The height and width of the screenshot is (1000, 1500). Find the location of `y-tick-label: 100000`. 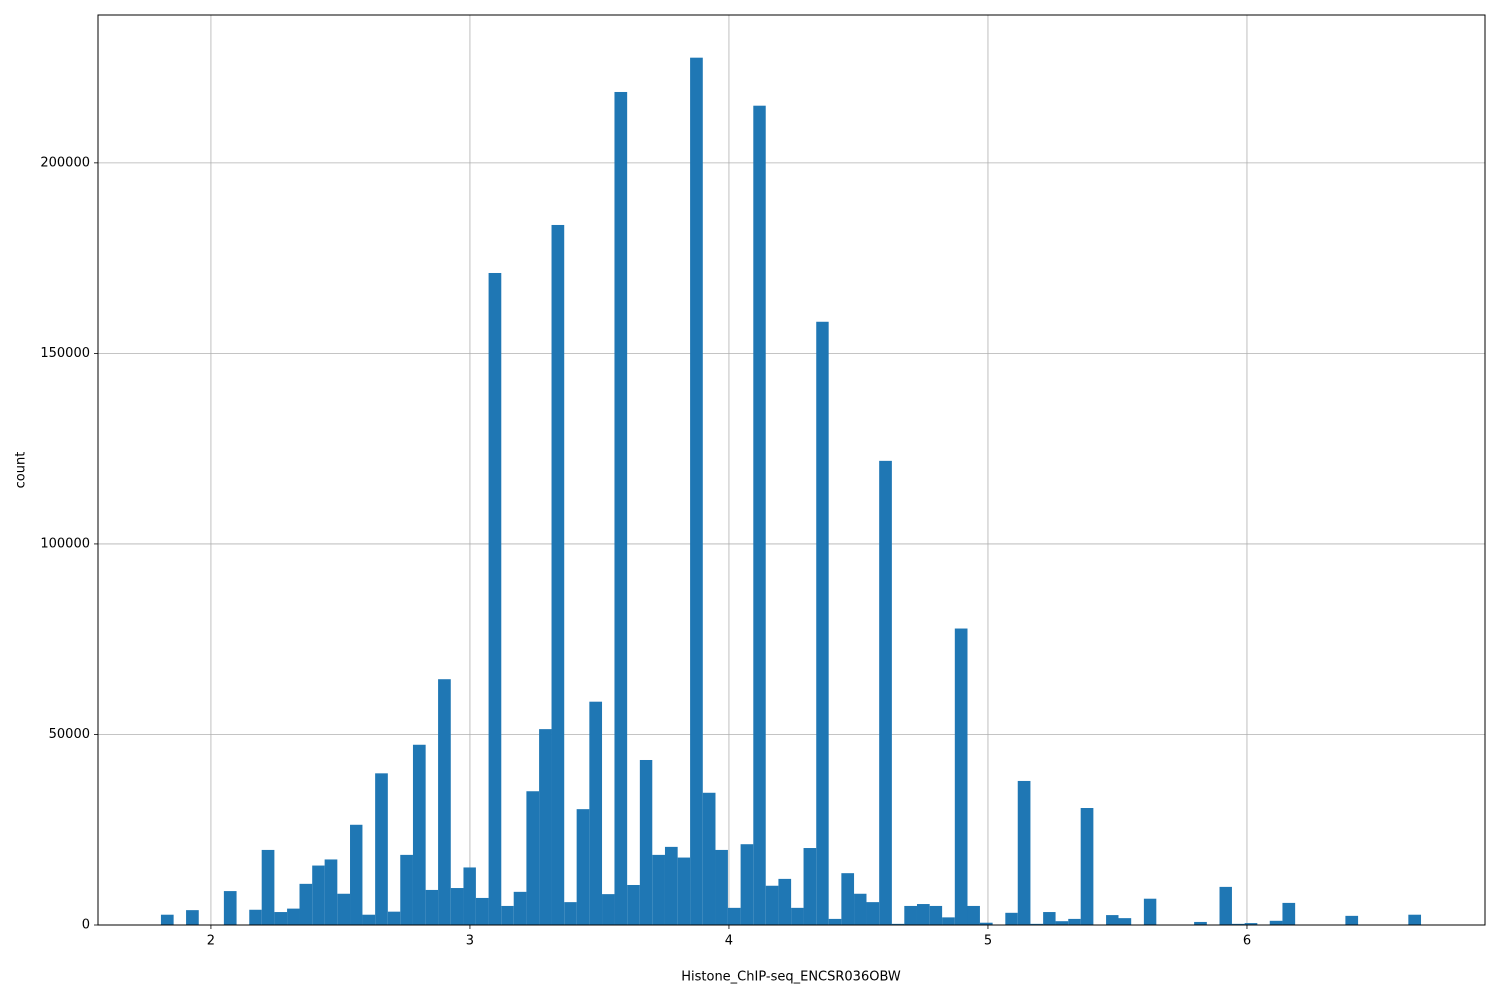

y-tick-label: 100000 is located at coordinates (65, 543).